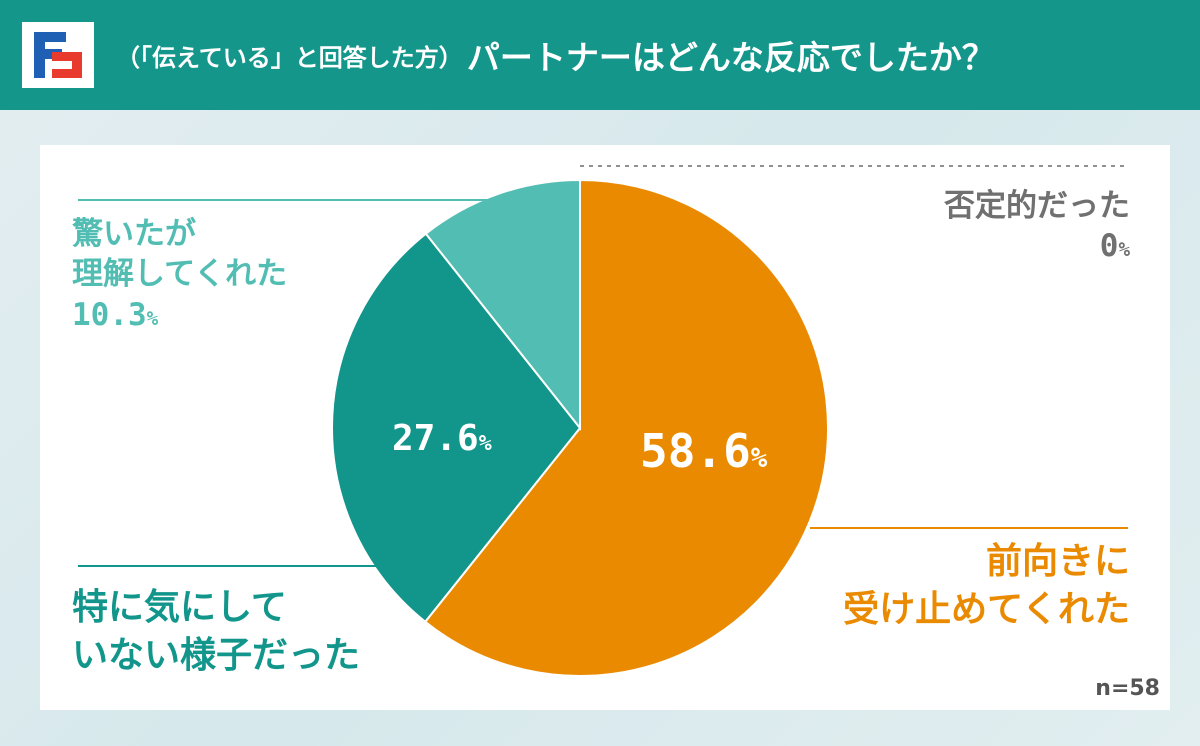  What do you see at coordinates (730, 57) in the screenshot?
I see `title-main: パートナーはどんな反応でしたか？` at bounding box center [730, 57].